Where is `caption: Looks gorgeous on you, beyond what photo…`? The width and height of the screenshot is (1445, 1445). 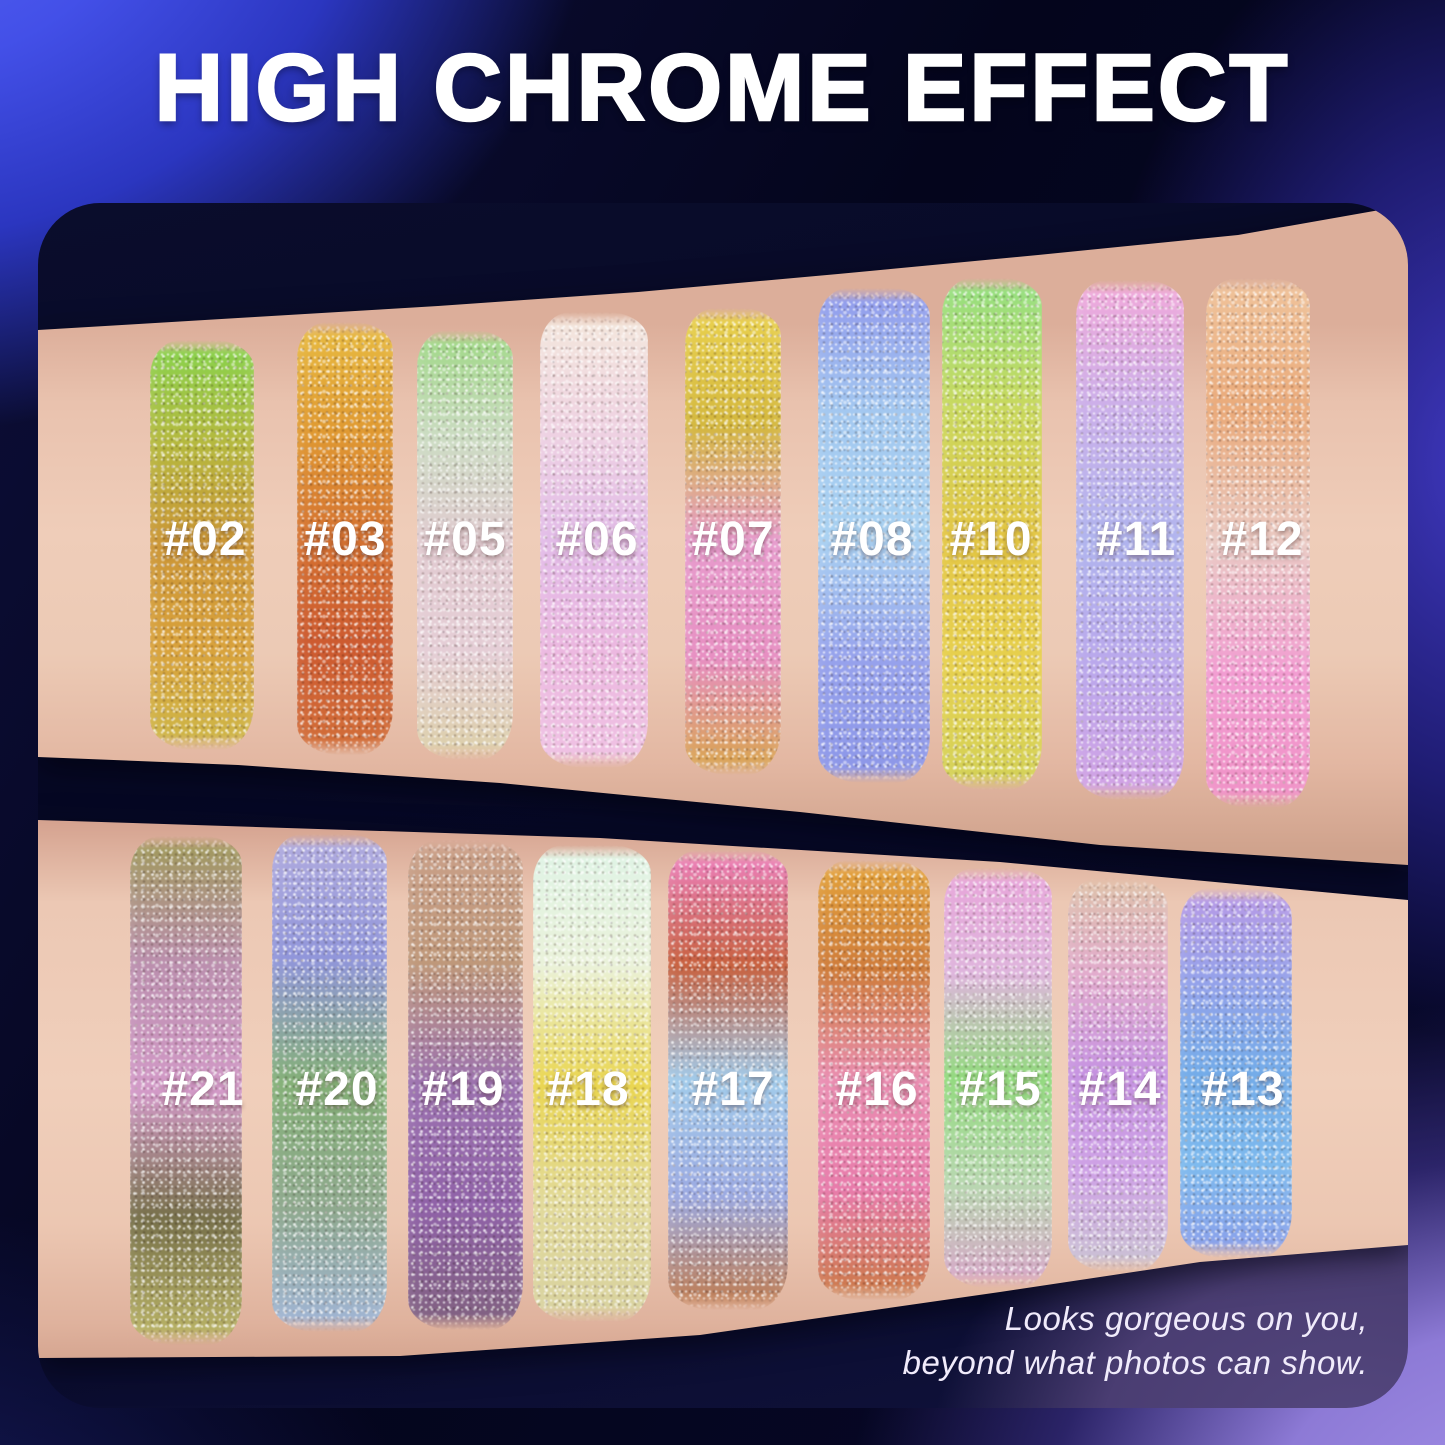 caption: Looks gorgeous on you, beyond what photo… is located at coordinates (1135, 1341).